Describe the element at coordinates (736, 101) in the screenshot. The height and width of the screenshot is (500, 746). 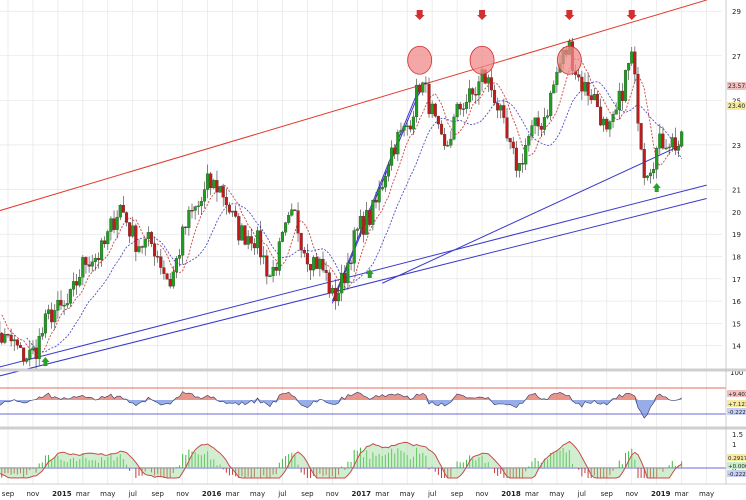
I see `y-tick-label: 25` at that location.